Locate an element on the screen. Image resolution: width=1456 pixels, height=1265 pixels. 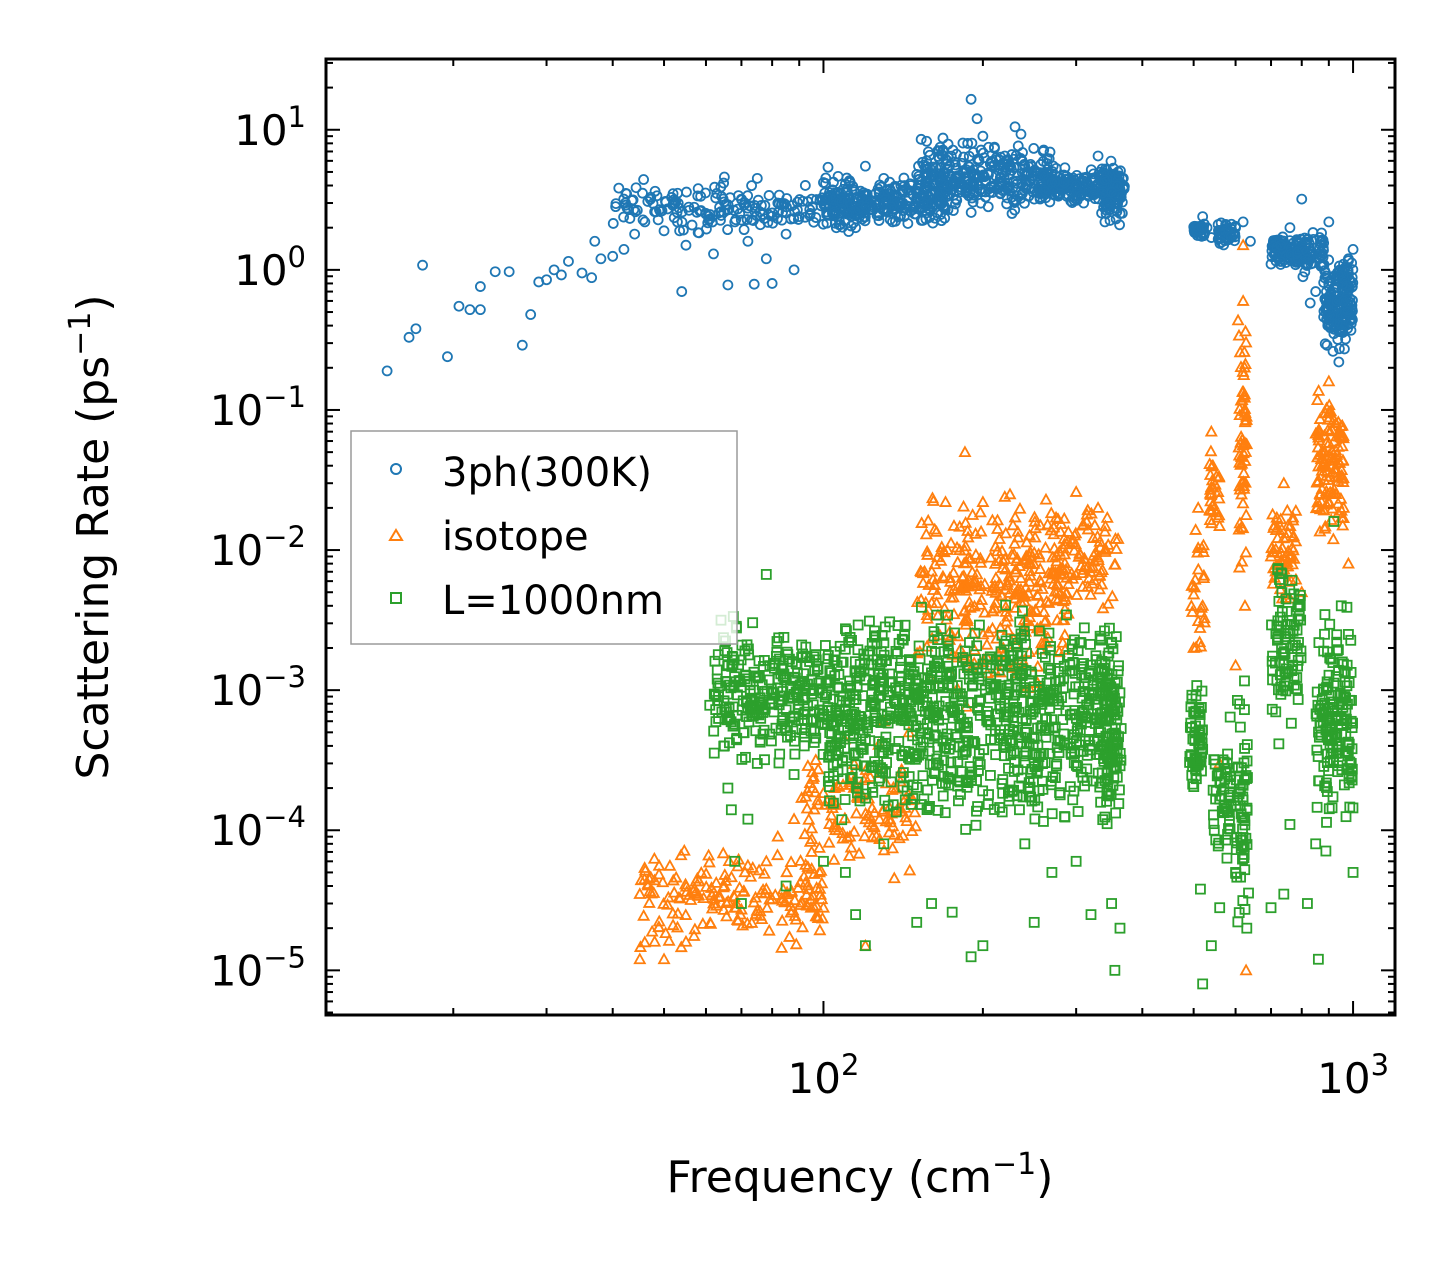
y-tick-label-exp: −1 is located at coordinates (284, 397).